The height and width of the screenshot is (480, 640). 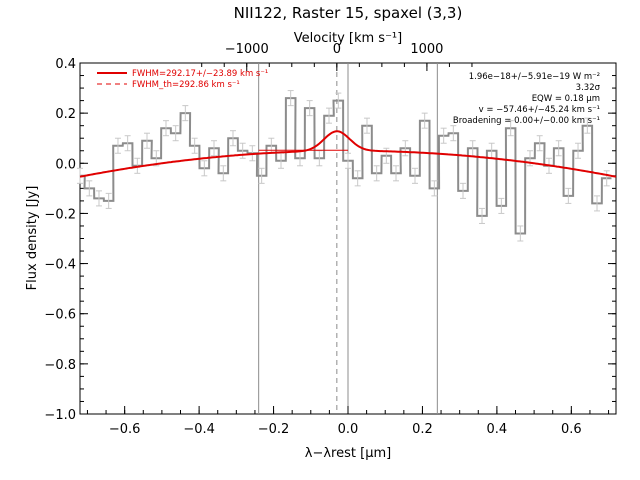 I want to click on legend-label-1: FWHM_th=292.86 km s⁻¹, so click(x=186, y=85).